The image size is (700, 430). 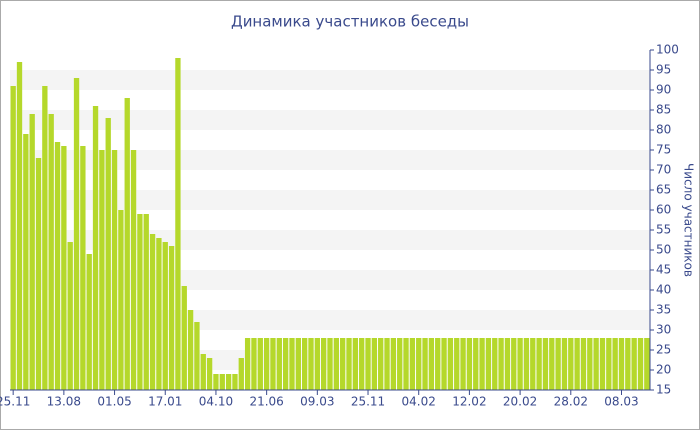 I want to click on y-tick-label: 80, so click(x=663, y=130).